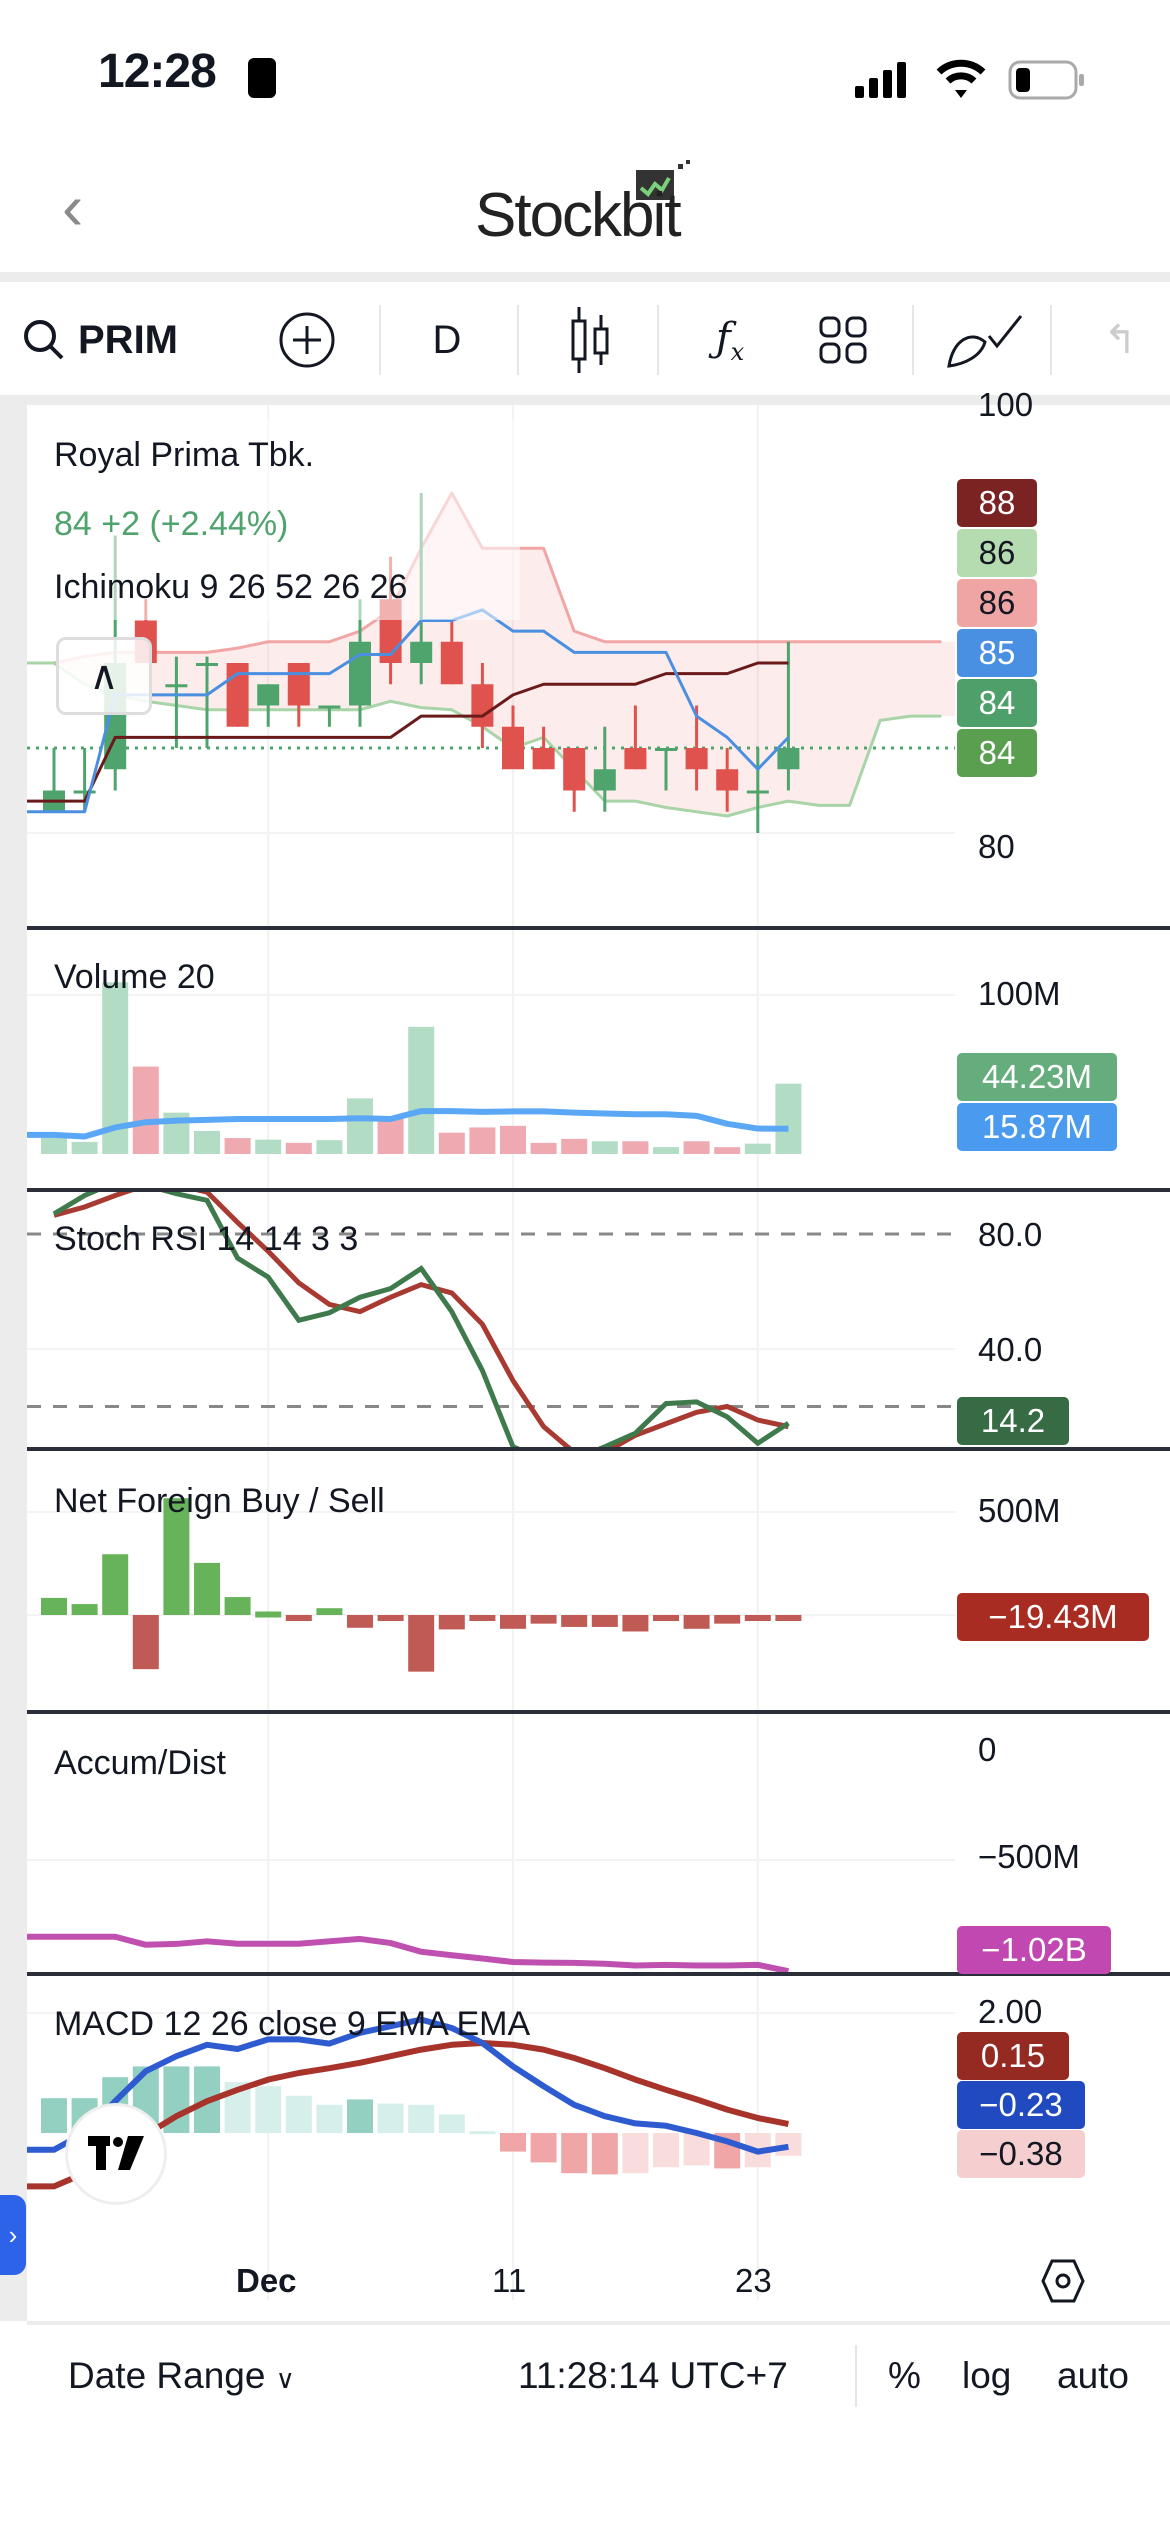 The height and width of the screenshot is (2532, 1170). I want to click on percent-scale-button: %, so click(904, 2375).